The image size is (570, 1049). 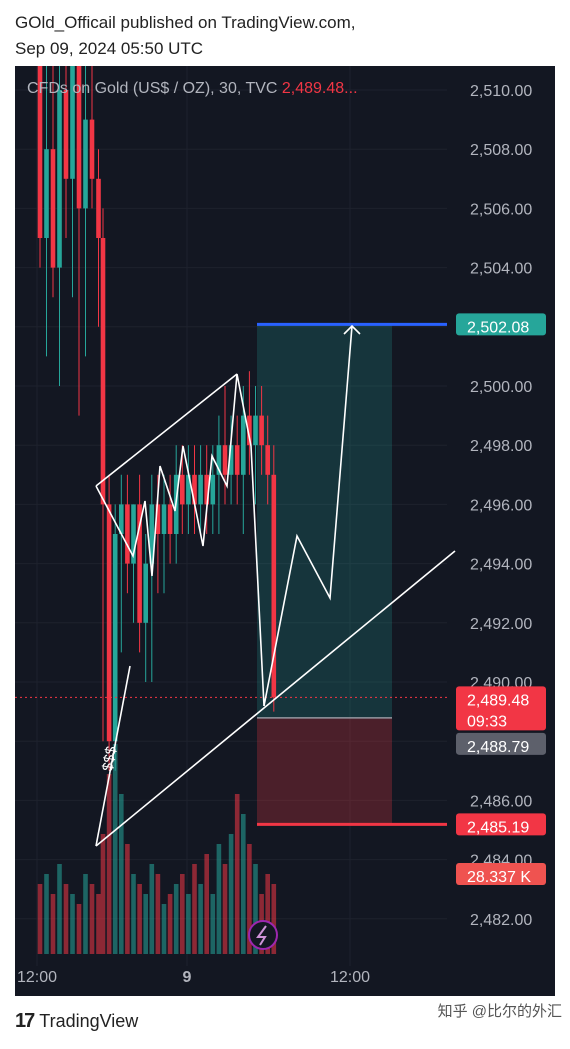 What do you see at coordinates (501, 209) in the screenshot?
I see `y-tick-label: 2,506.00` at bounding box center [501, 209].